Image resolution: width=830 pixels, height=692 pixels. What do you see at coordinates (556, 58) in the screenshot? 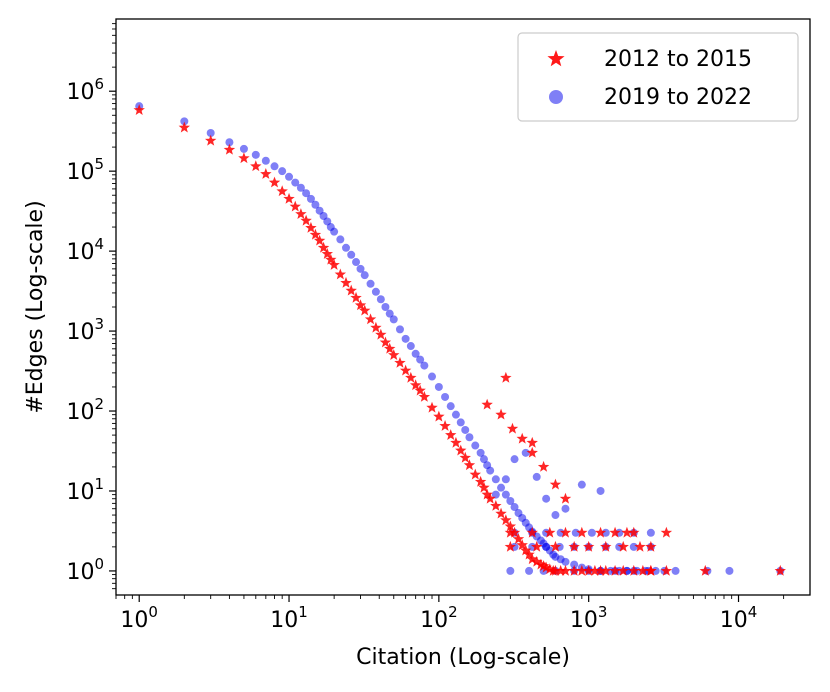
I see `legend-marker-star-icon` at bounding box center [556, 58].